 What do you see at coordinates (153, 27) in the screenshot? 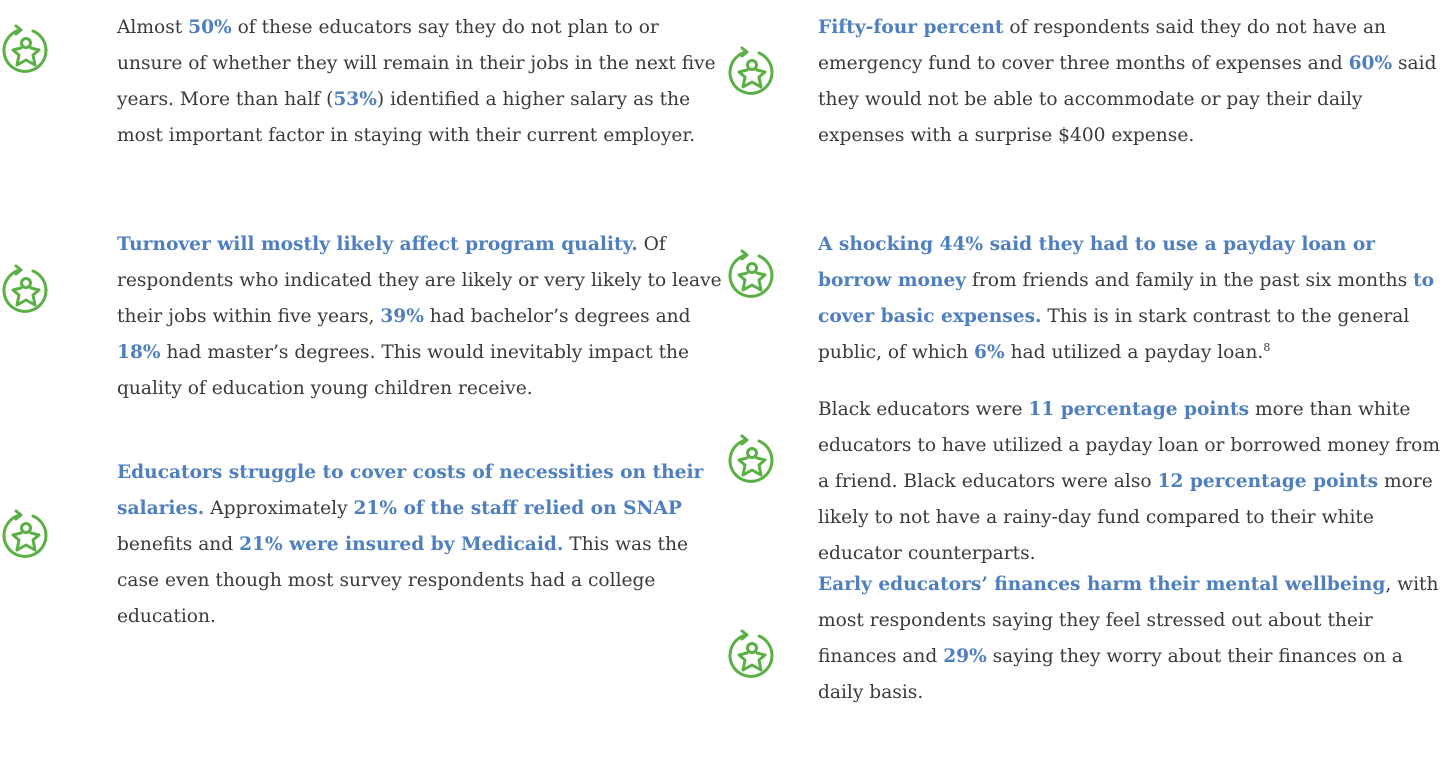
I see `text: Almost` at bounding box center [153, 27].